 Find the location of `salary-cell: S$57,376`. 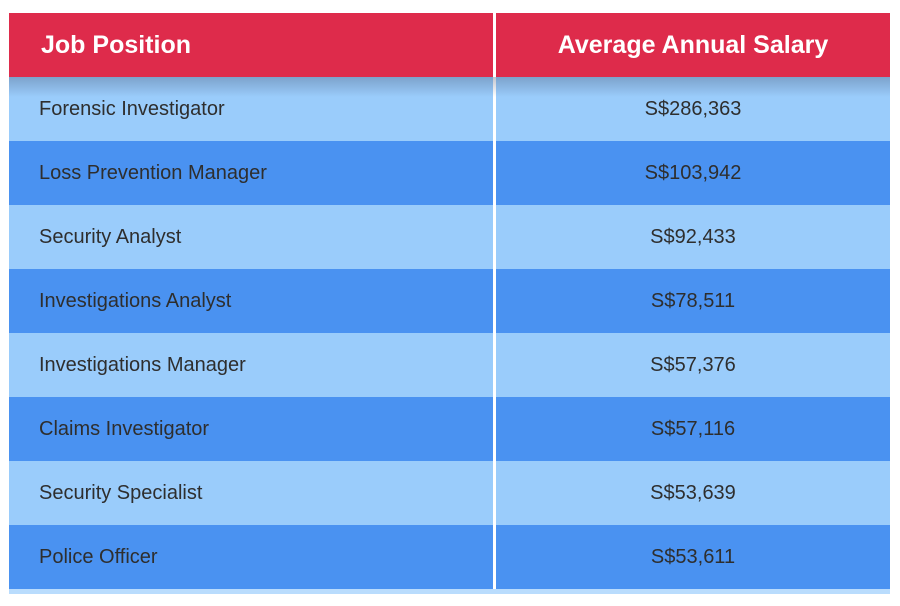

salary-cell: S$57,376 is located at coordinates (693, 365).